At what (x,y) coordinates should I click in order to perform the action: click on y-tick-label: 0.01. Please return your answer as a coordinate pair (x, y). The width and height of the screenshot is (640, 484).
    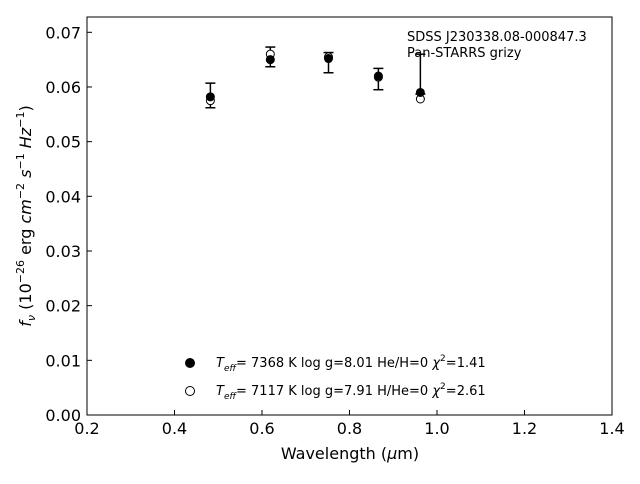
    Looking at the image, I should click on (63, 360).